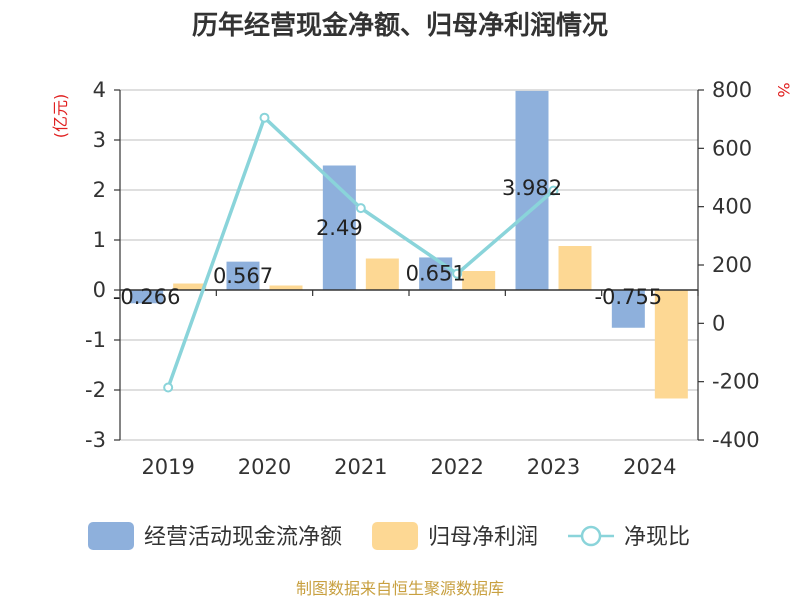 Image resolution: width=800 pixels, height=600 pixels. What do you see at coordinates (591, 536) in the screenshot?
I see `legend-swatch-marker` at bounding box center [591, 536].